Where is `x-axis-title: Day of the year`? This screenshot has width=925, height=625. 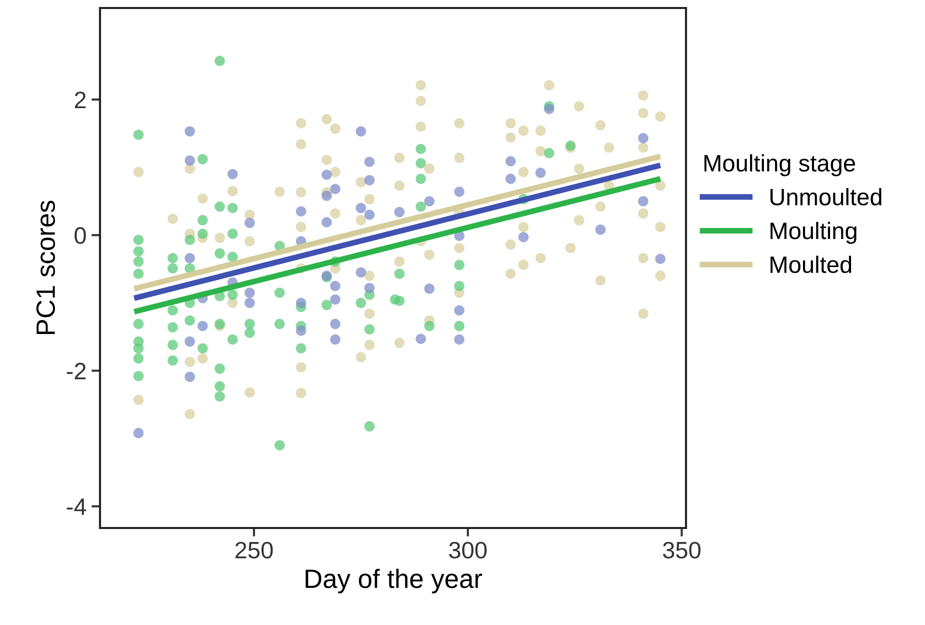
x-axis-title: Day of the year is located at coordinates (394, 581).